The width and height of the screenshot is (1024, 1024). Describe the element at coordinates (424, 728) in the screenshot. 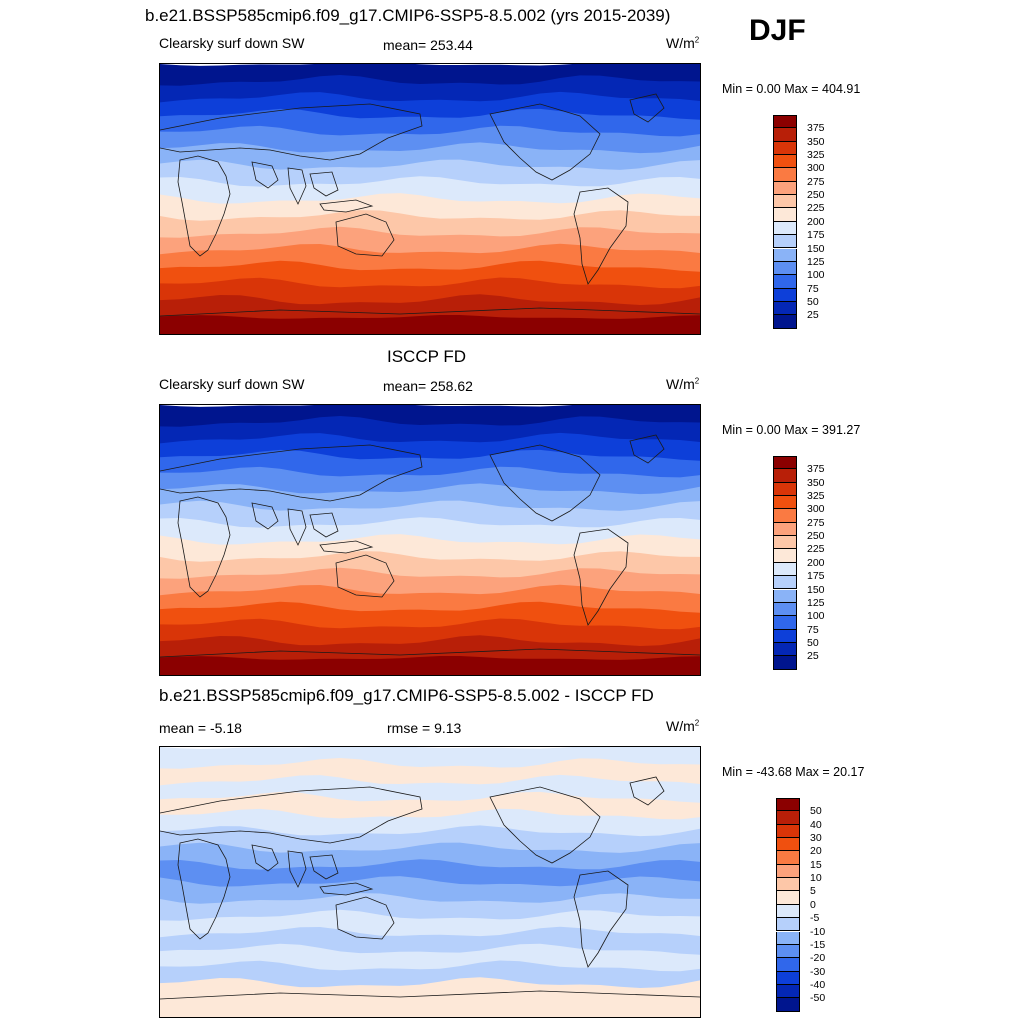

I see `rmse-label: rmse = 9.13` at that location.